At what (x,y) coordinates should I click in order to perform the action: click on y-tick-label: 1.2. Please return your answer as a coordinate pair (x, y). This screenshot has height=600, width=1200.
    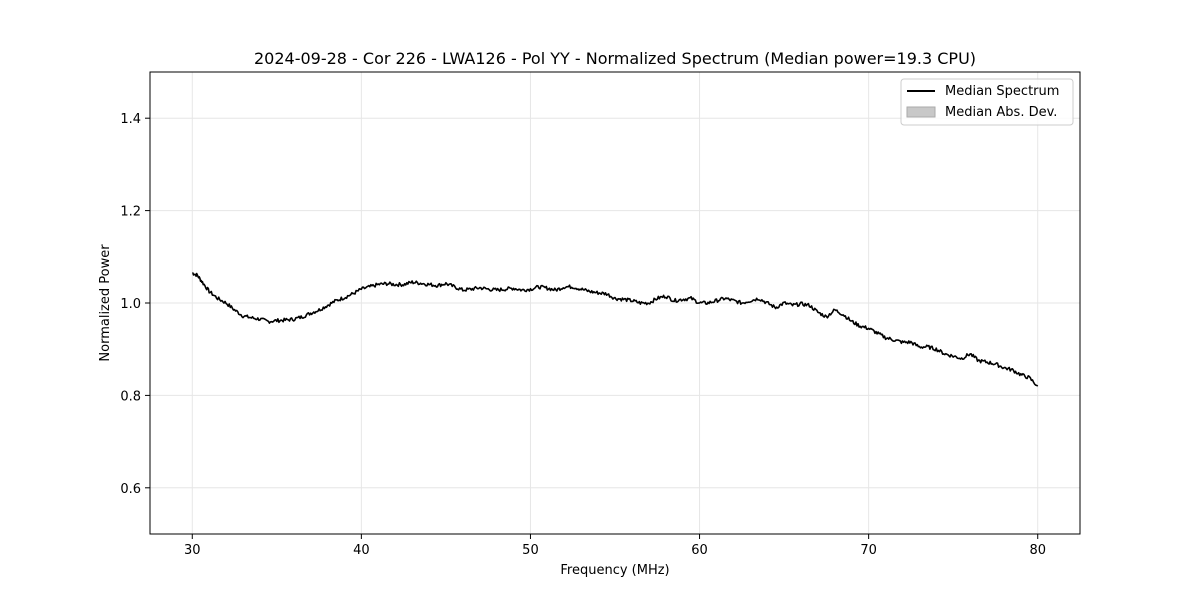
    Looking at the image, I should click on (130, 212).